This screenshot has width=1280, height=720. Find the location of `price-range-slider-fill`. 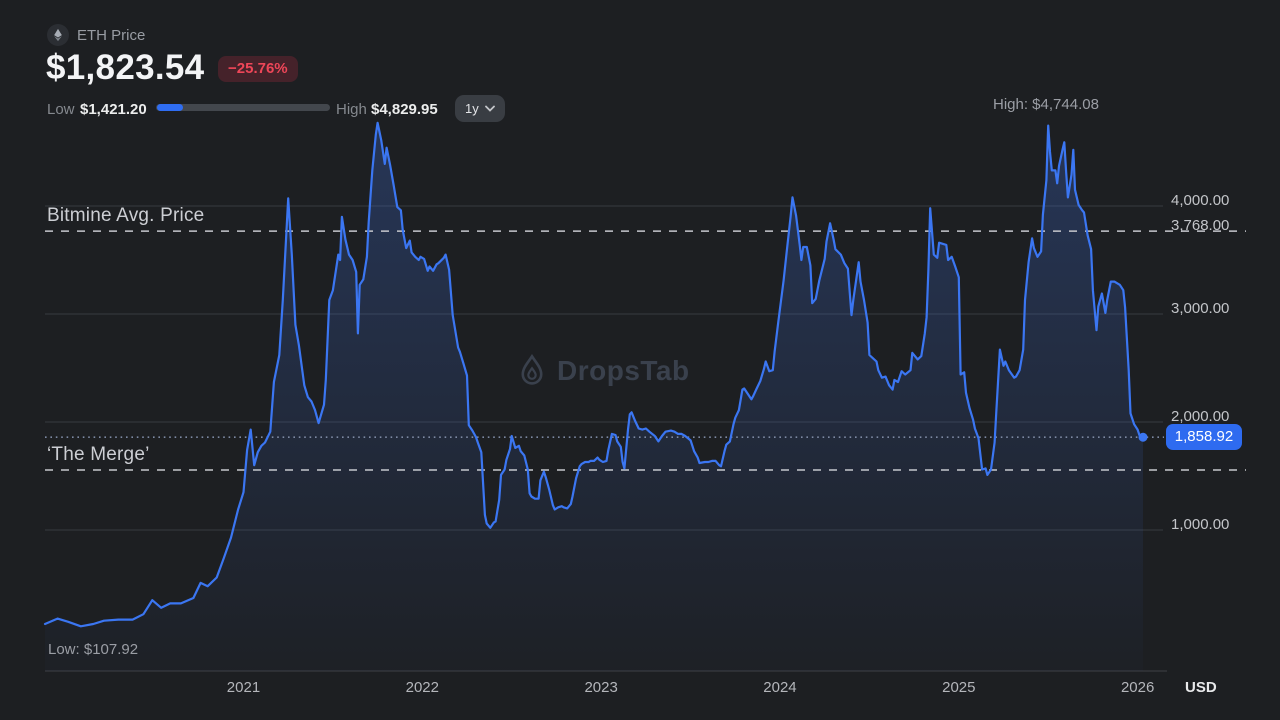

price-range-slider-fill is located at coordinates (170, 107).